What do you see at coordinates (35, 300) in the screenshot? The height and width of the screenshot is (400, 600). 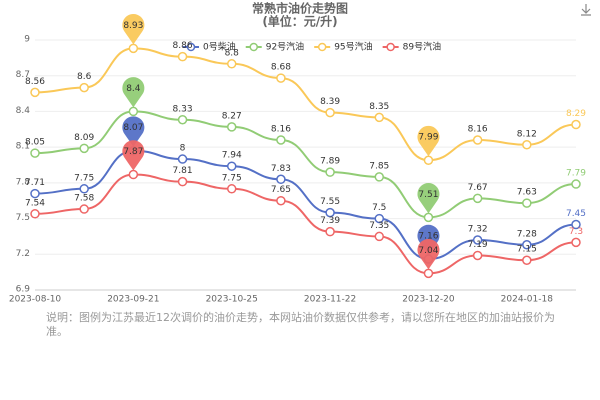 I see `x-tick-label: 2023-08-10` at bounding box center [35, 300].